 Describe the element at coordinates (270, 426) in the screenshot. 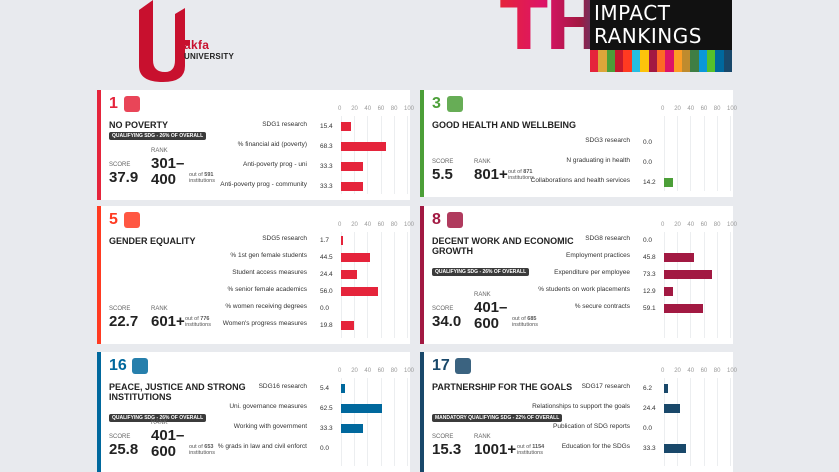

I see `metric-label: Working with government` at that location.